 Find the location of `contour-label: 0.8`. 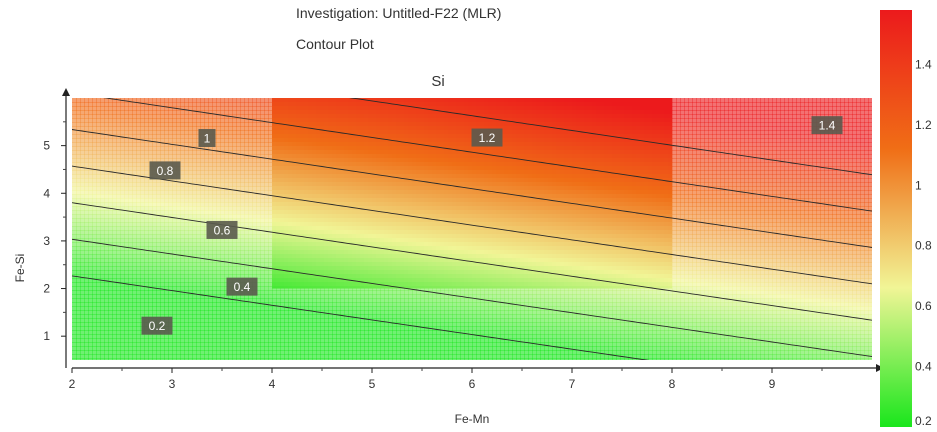

contour-label: 0.8 is located at coordinates (165, 170).